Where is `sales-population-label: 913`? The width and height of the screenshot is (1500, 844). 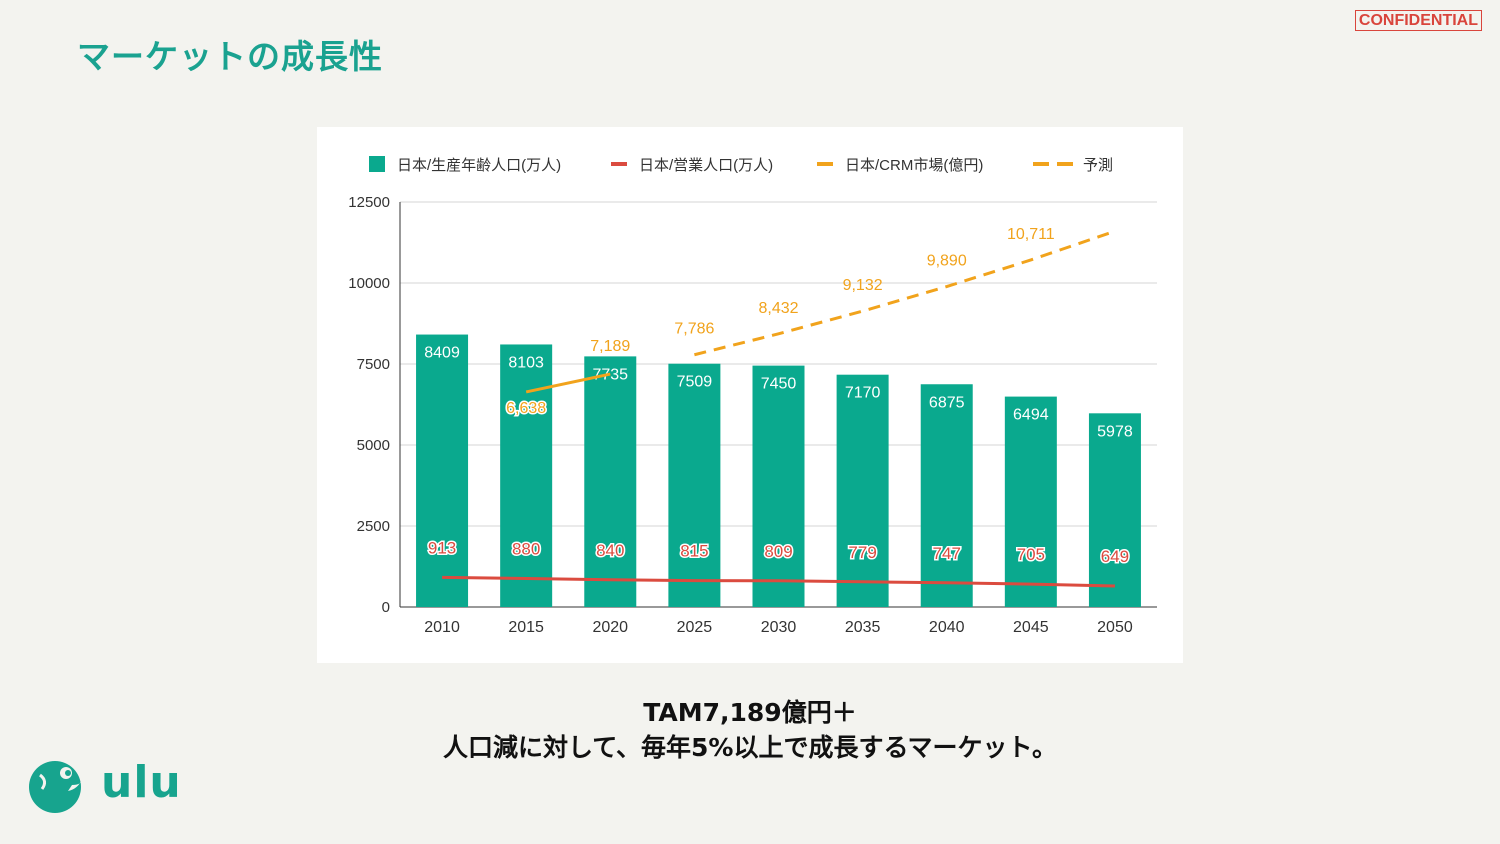 sales-population-label: 913 is located at coordinates (442, 547).